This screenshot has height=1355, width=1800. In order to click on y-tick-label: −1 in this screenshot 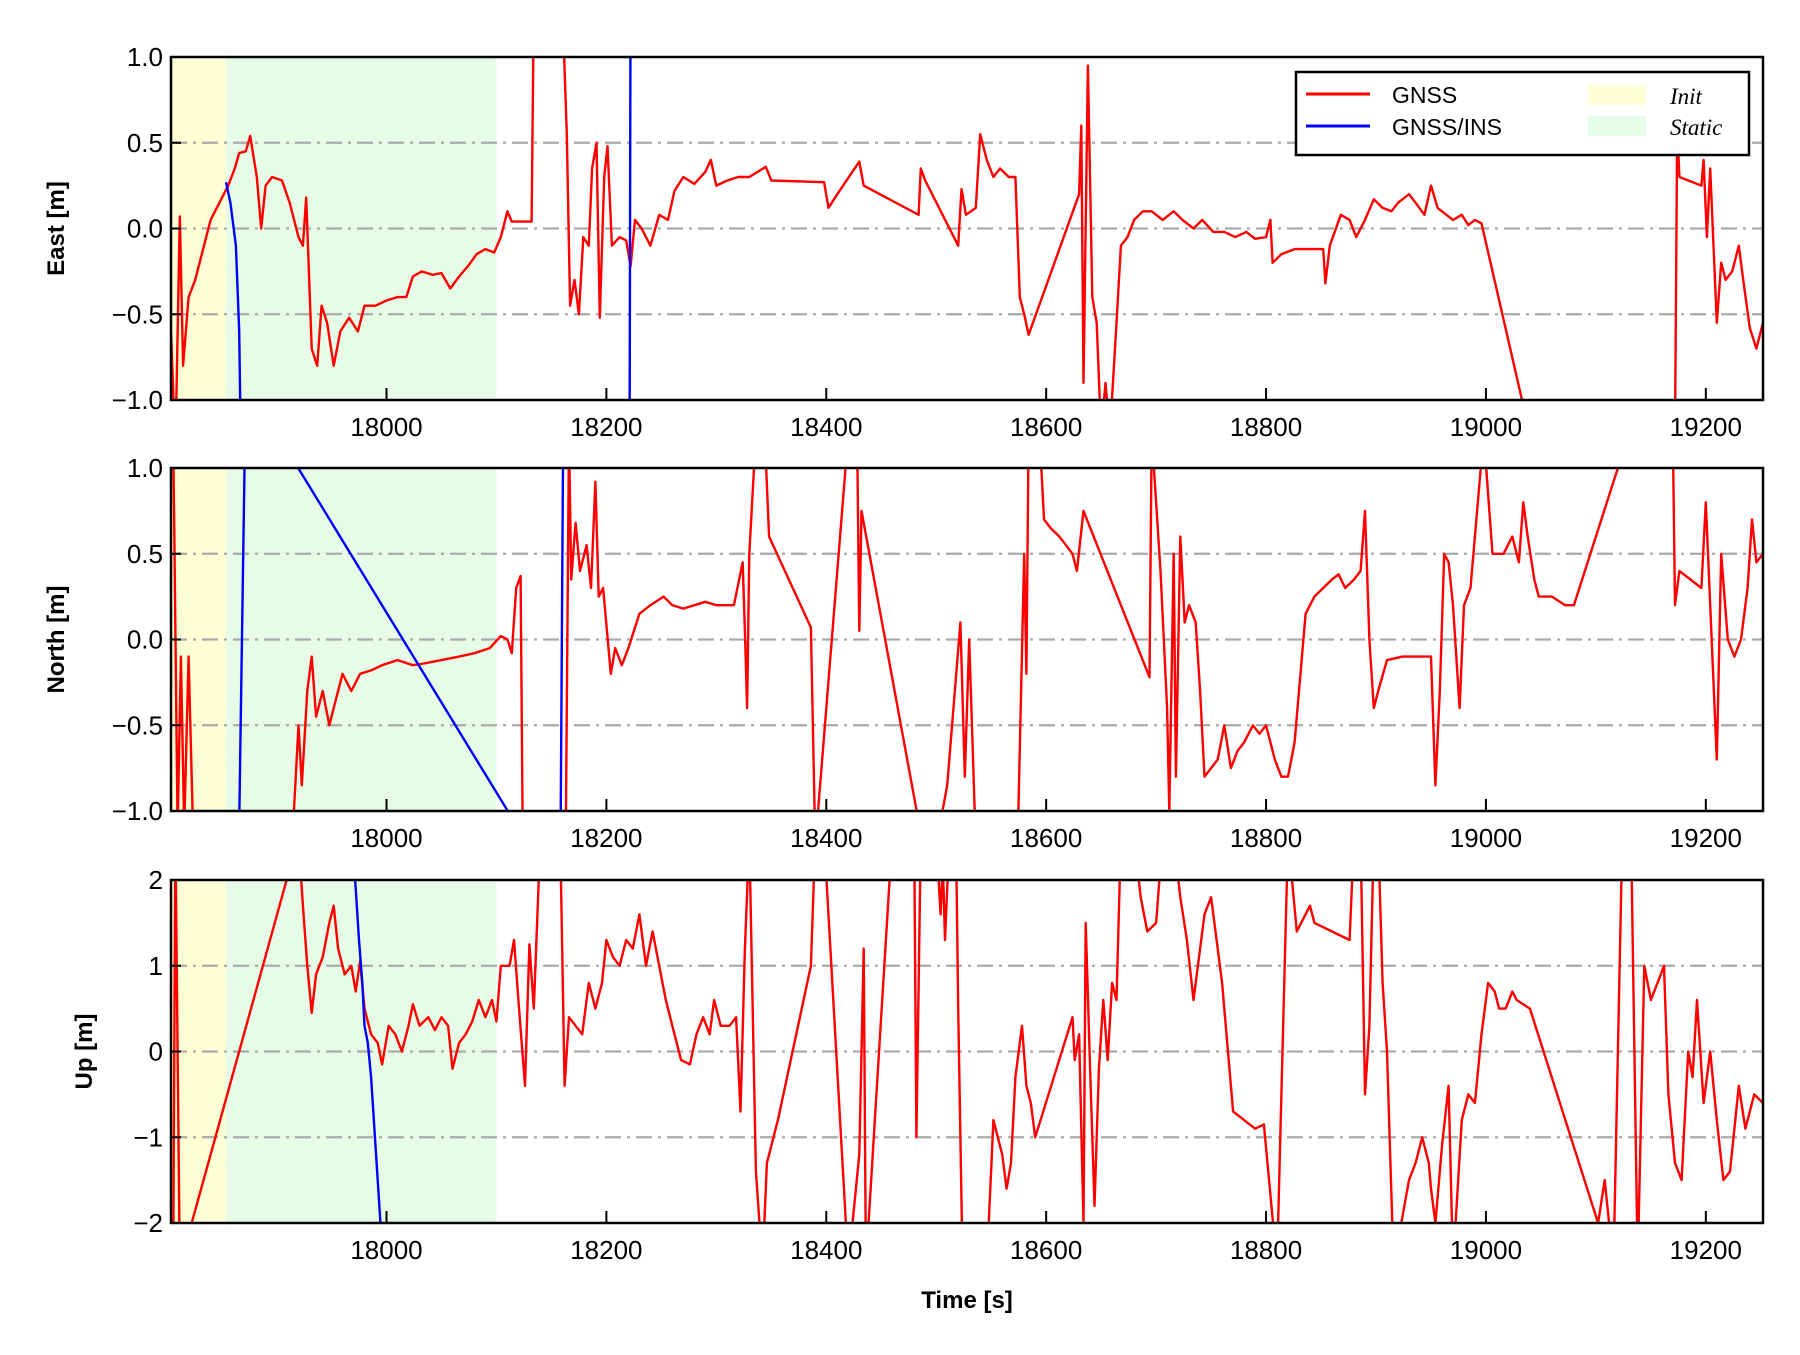, I will do `click(148, 1137)`.